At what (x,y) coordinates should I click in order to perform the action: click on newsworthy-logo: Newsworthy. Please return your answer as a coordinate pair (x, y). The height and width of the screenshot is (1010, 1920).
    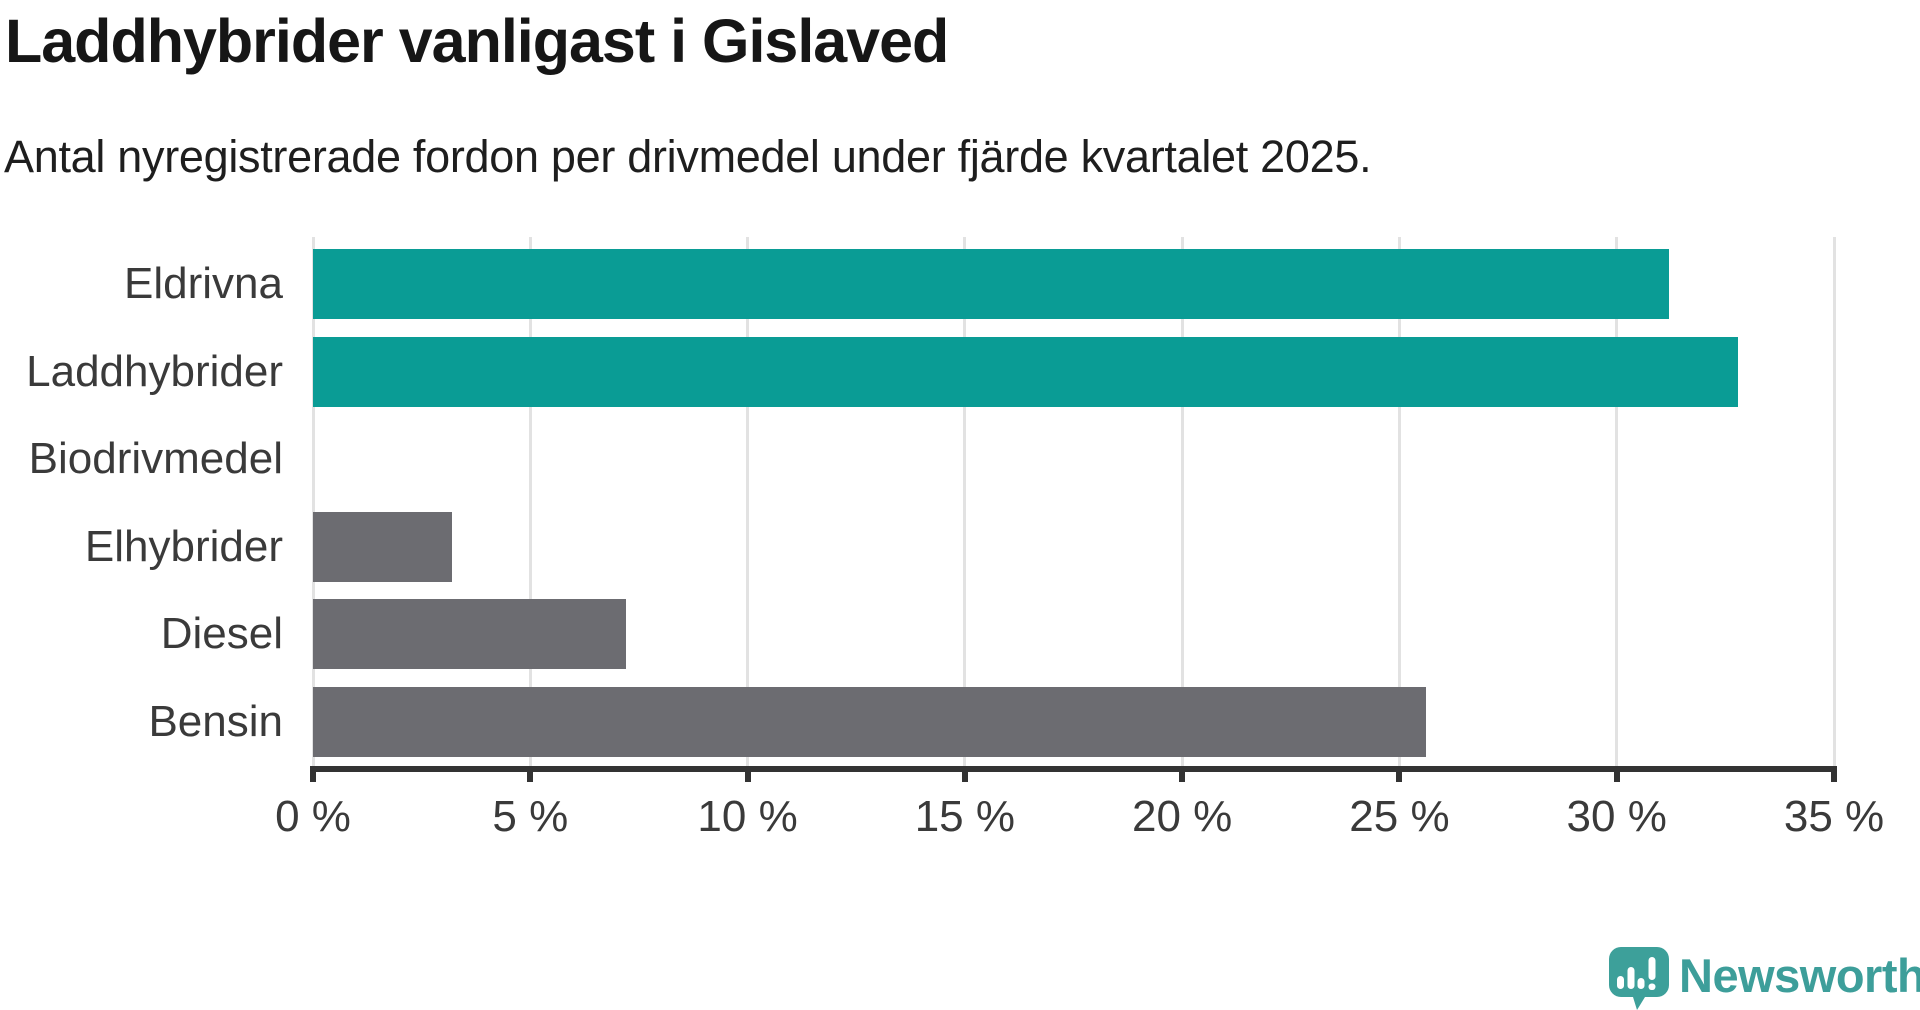
    Looking at the image, I should click on (1764, 978).